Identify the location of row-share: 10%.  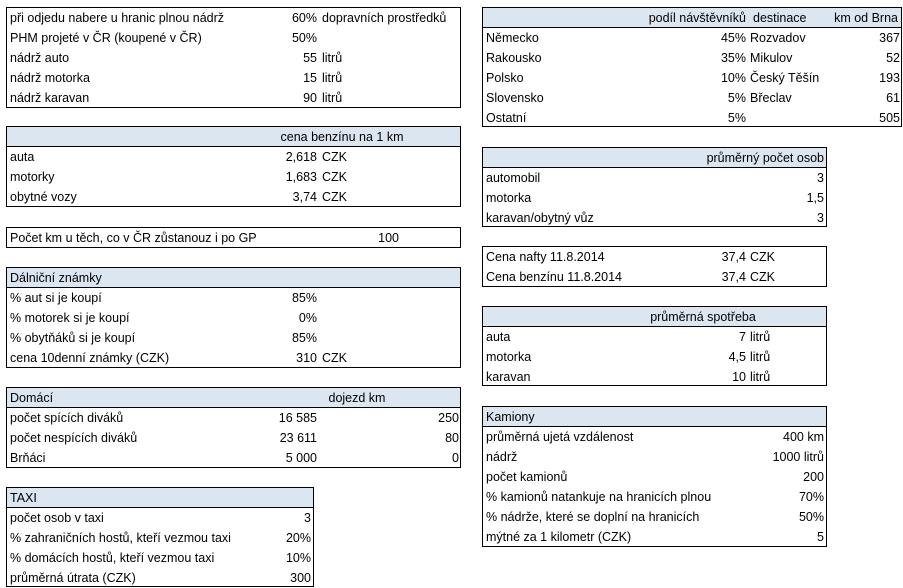
(733, 78).